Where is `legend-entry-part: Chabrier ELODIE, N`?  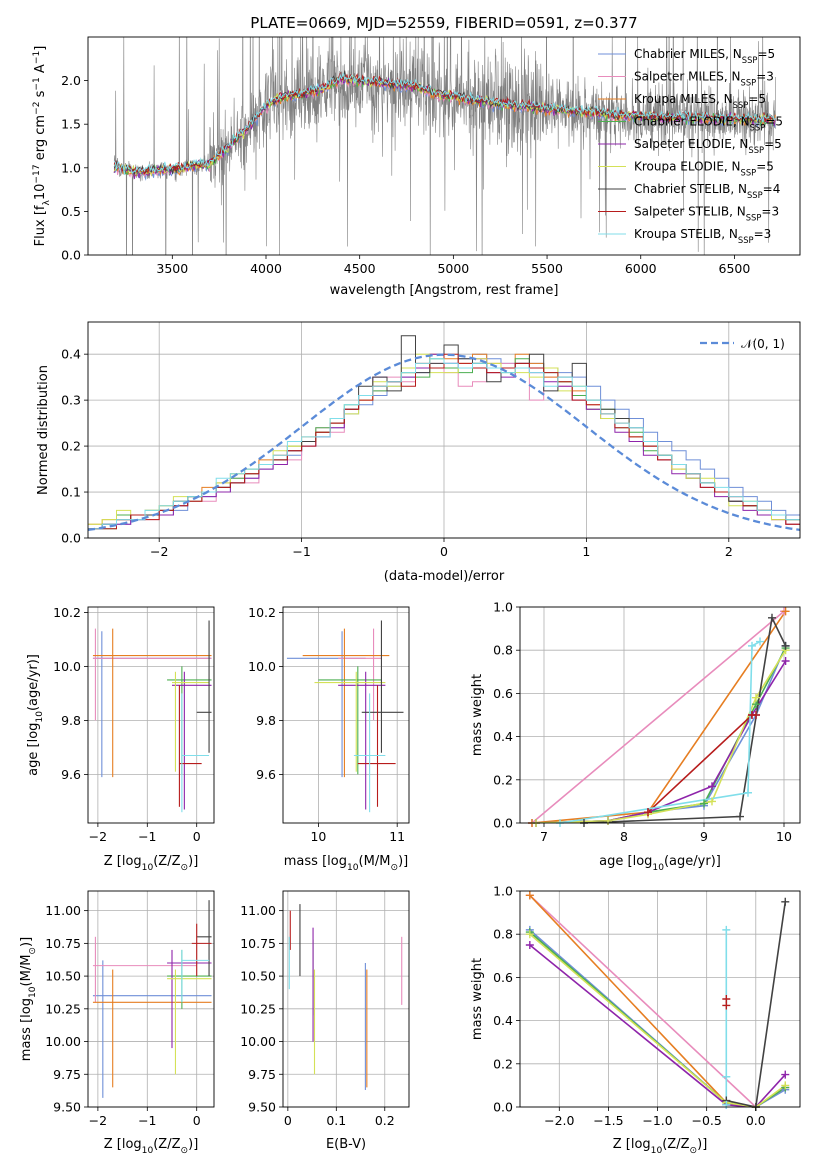
legend-entry-part: Chabrier ELODIE, N is located at coordinates (692, 122).